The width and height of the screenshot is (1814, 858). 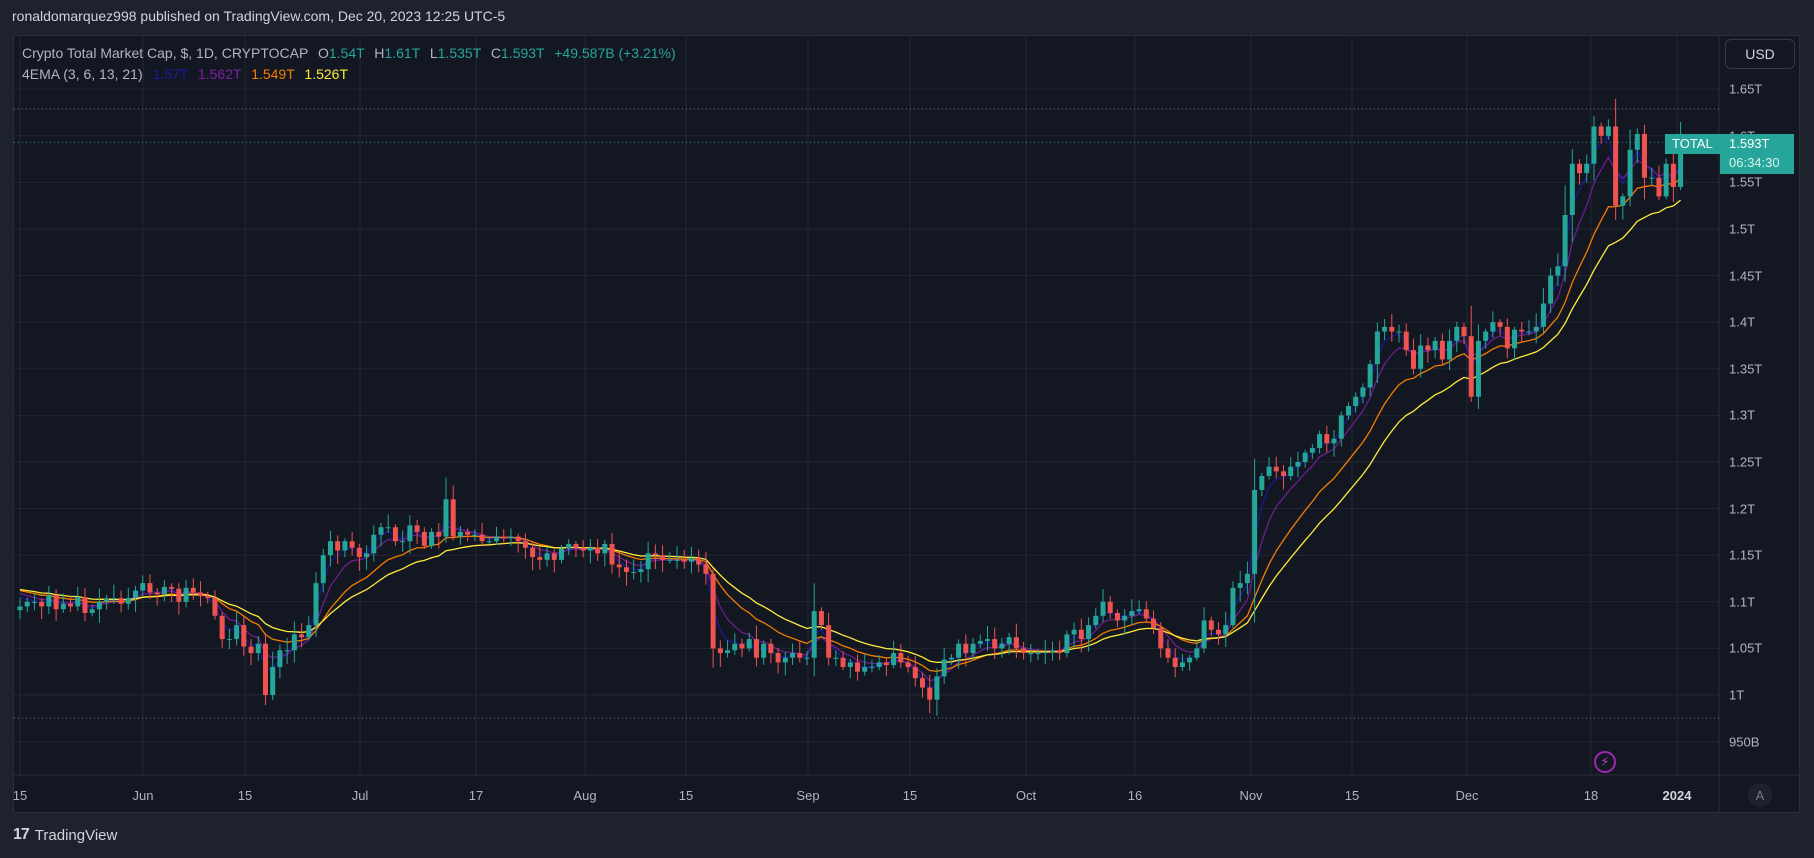 I want to click on open-label: O, so click(x=323, y=53).